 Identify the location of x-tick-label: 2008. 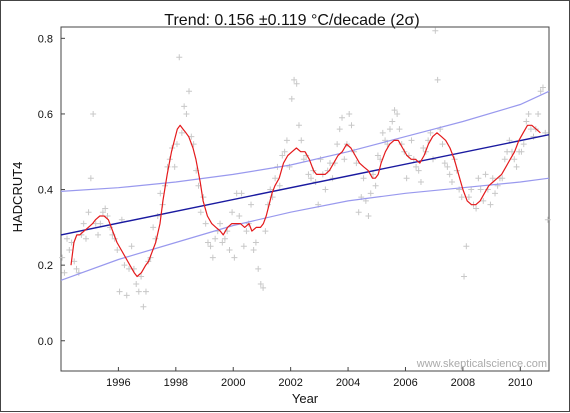
(463, 383).